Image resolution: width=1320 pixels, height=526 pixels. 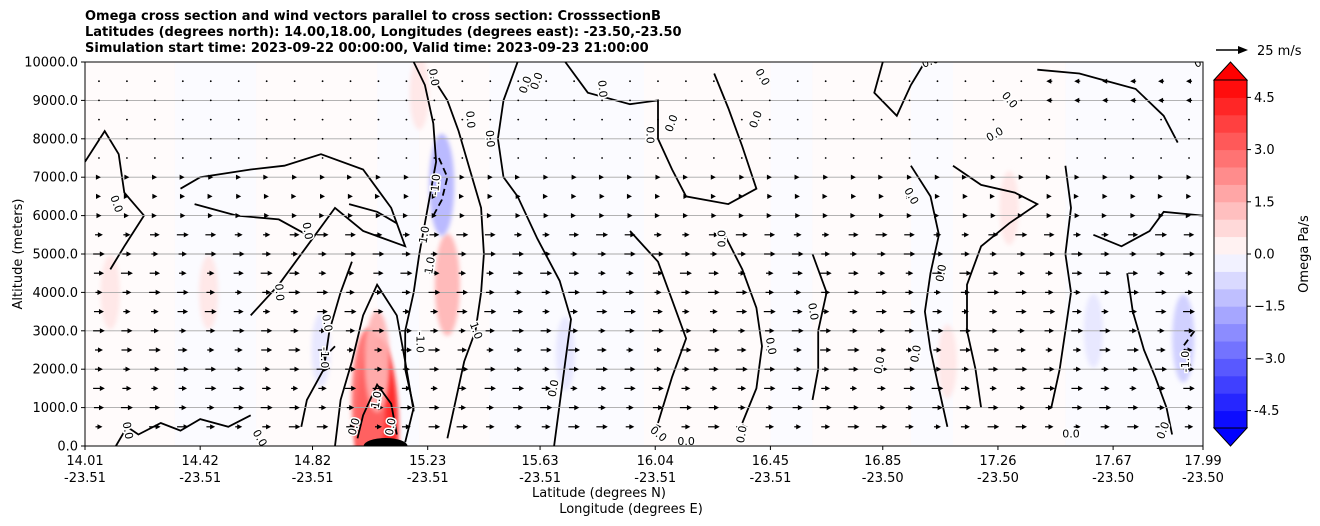 I want to click on x-tick-label-lat: 16.04, so click(x=655, y=461).